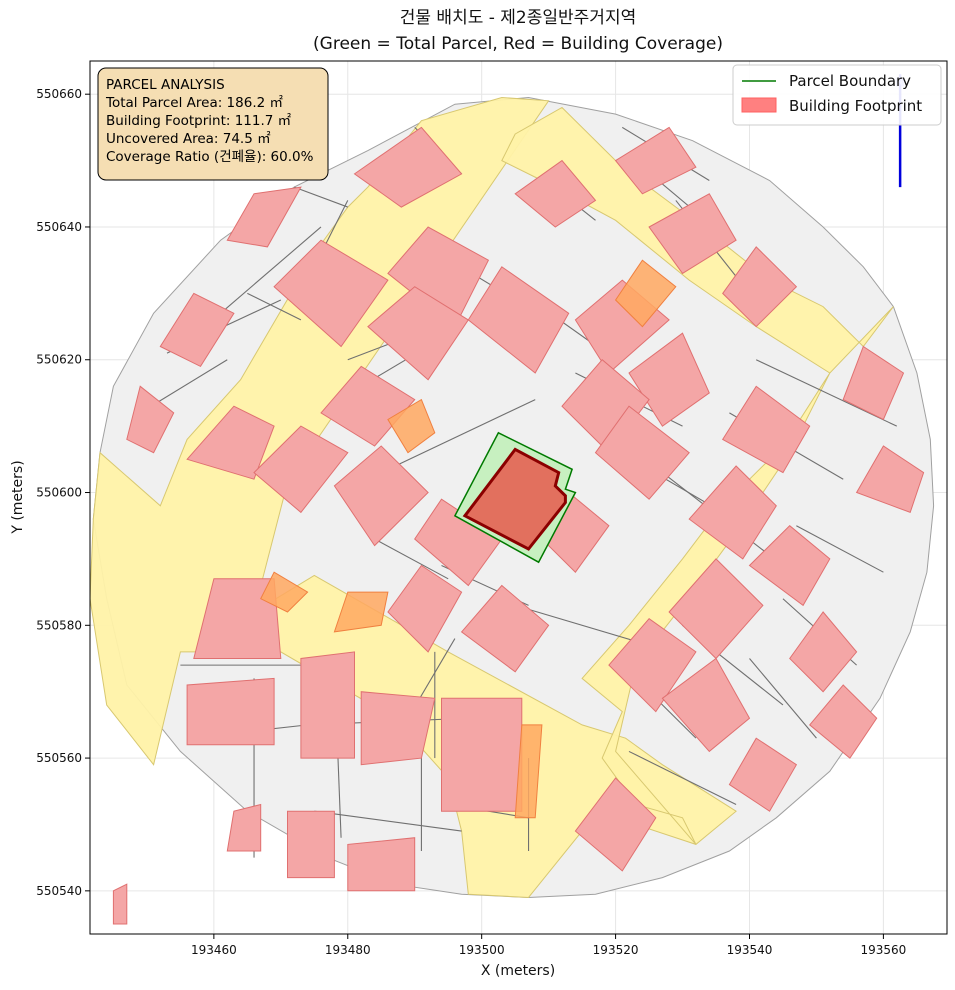 The height and width of the screenshot is (990, 955). What do you see at coordinates (210, 157) in the screenshot?
I see `info-line-coverage: Coverage Ratio (건폐율): 60.0%` at bounding box center [210, 157].